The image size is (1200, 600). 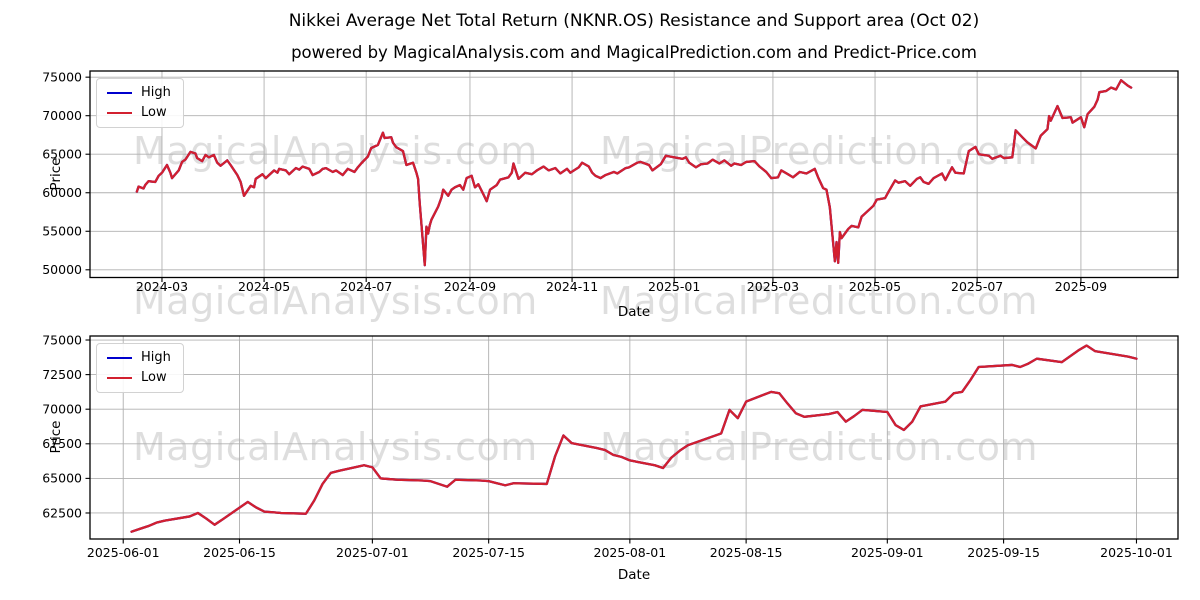 I want to click on x-tick-label: 2025-08-01, so click(x=630, y=552).